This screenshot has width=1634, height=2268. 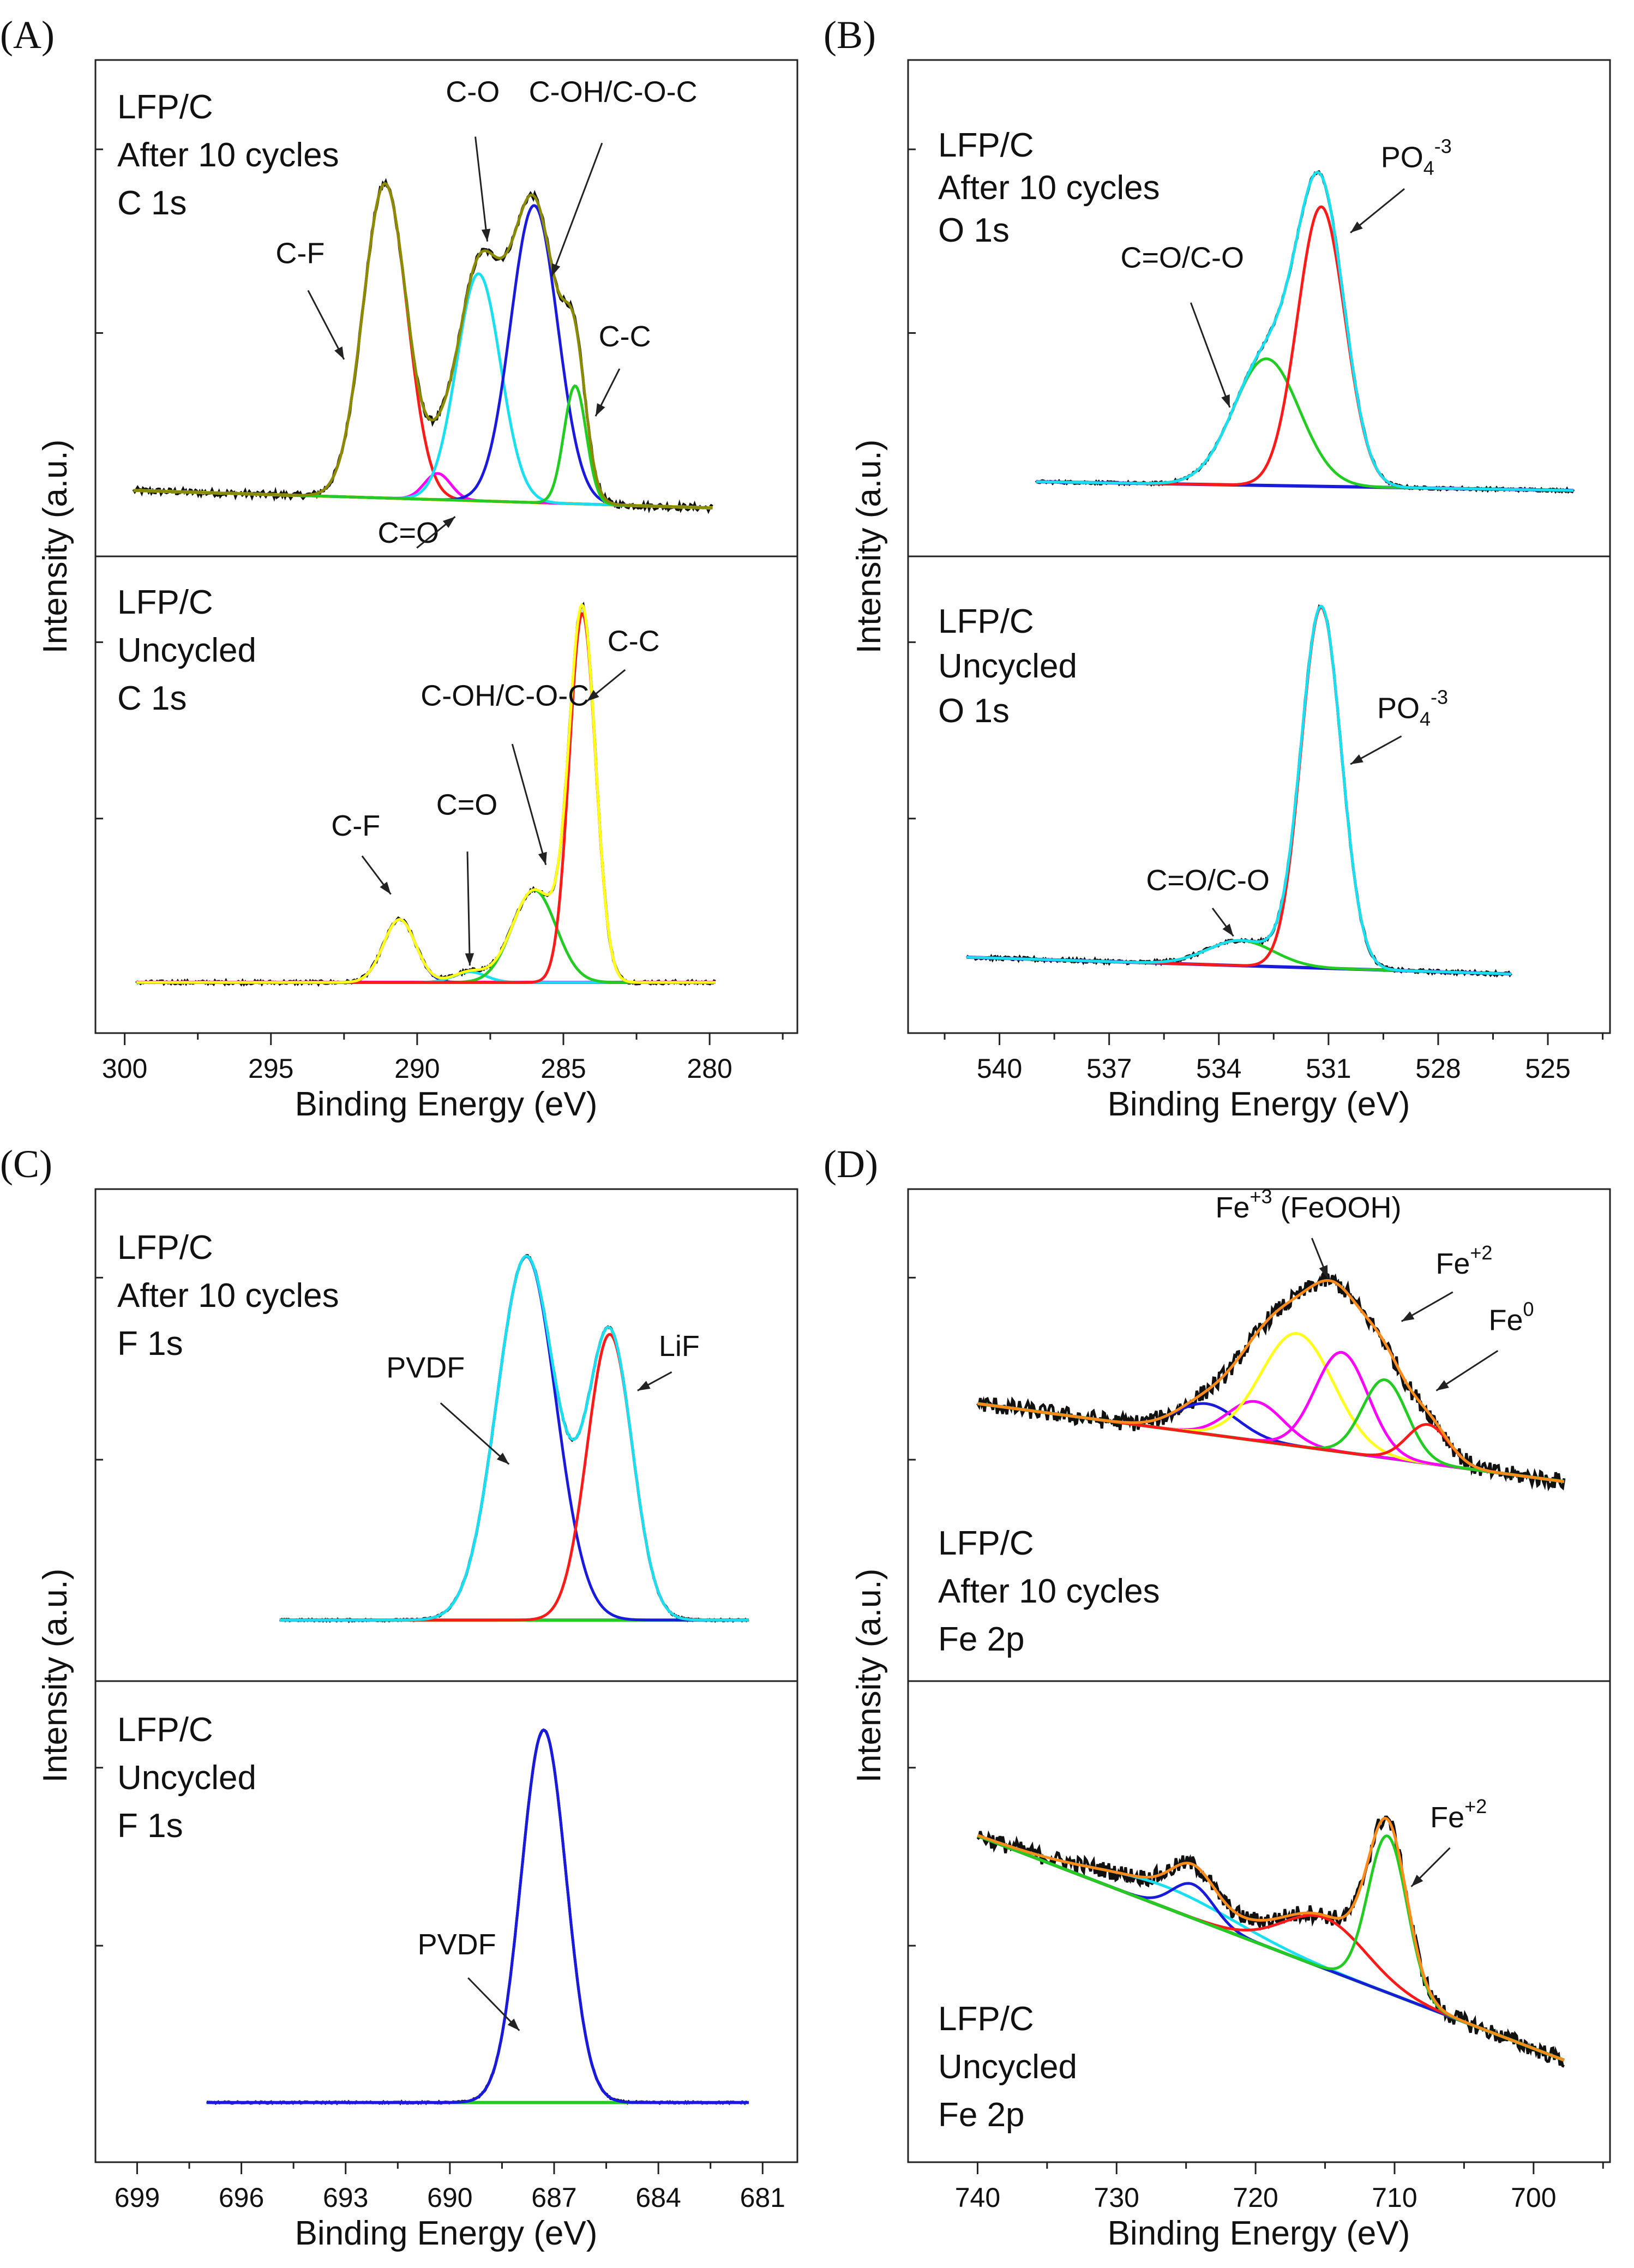 What do you see at coordinates (1049, 188) in the screenshot?
I see `panel-b-after-line-2: After 10 cycles` at bounding box center [1049, 188].